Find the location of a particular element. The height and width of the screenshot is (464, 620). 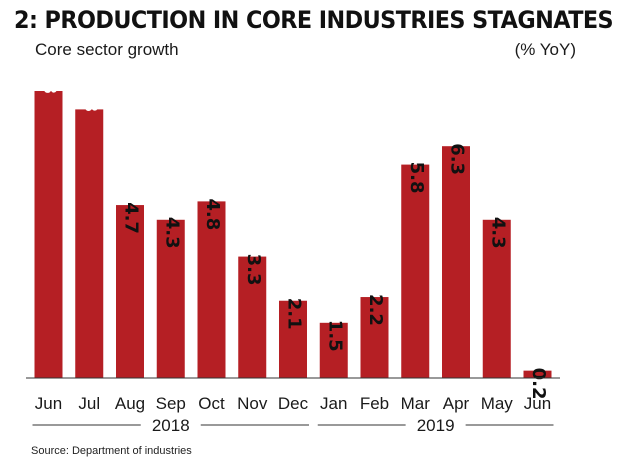

x-tick-label-6: Dec is located at coordinates (293, 403).